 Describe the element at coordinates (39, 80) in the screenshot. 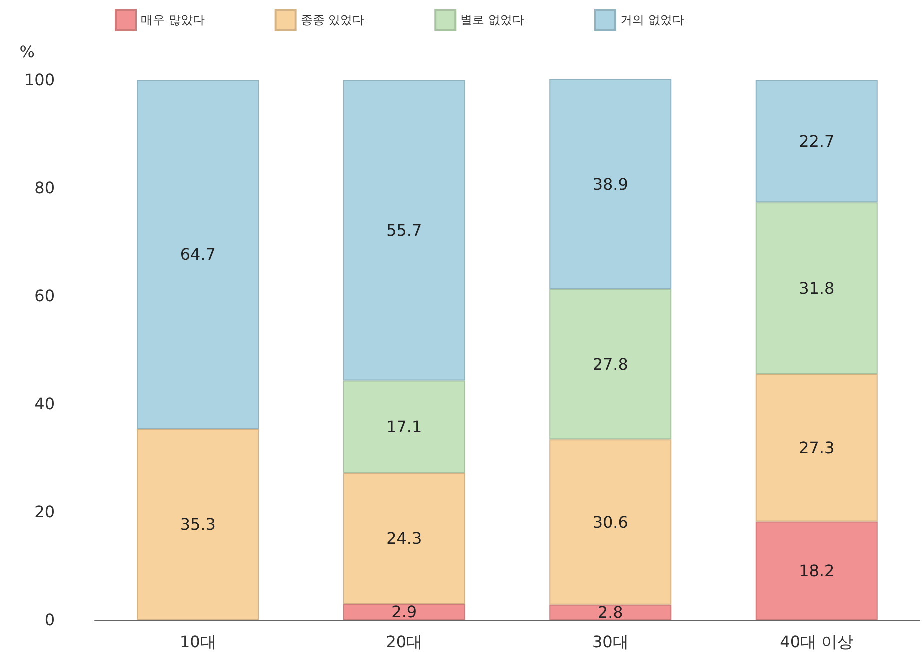

I see `y-tick-label: 100` at that location.